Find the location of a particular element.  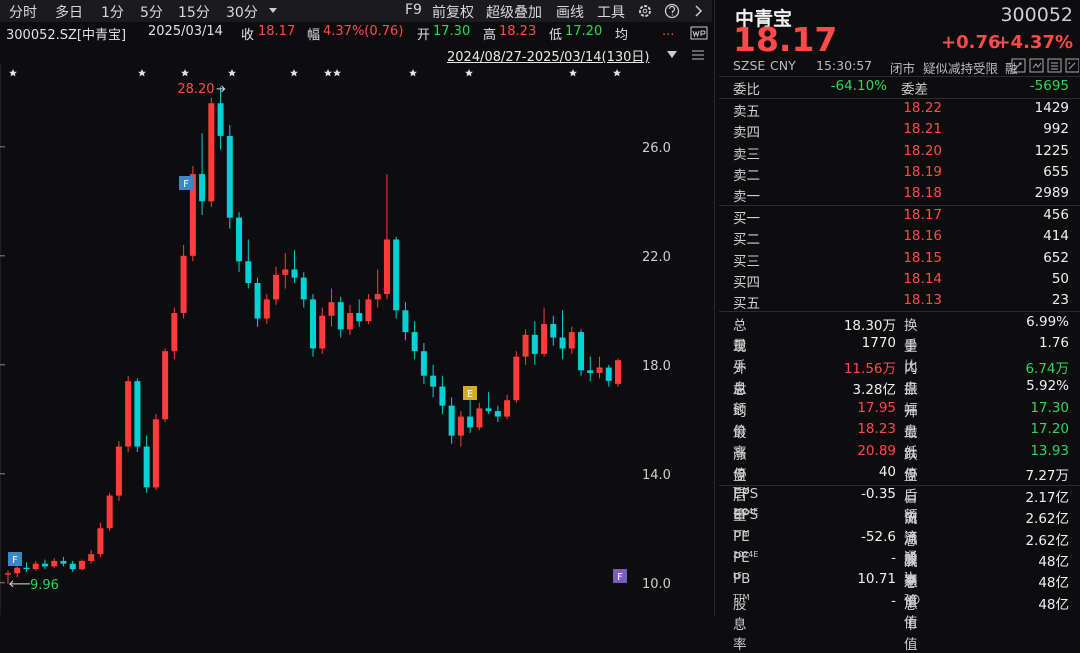

dropdown-icon is located at coordinates (273, 11).